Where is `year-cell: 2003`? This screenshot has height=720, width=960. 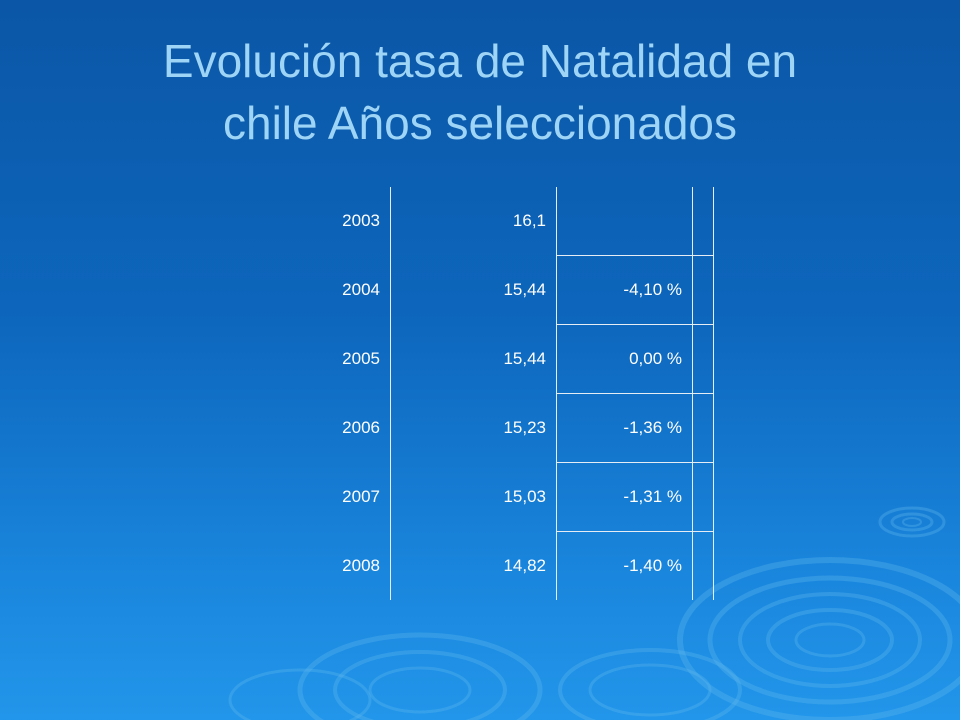
year-cell: 2003 is located at coordinates (315, 221).